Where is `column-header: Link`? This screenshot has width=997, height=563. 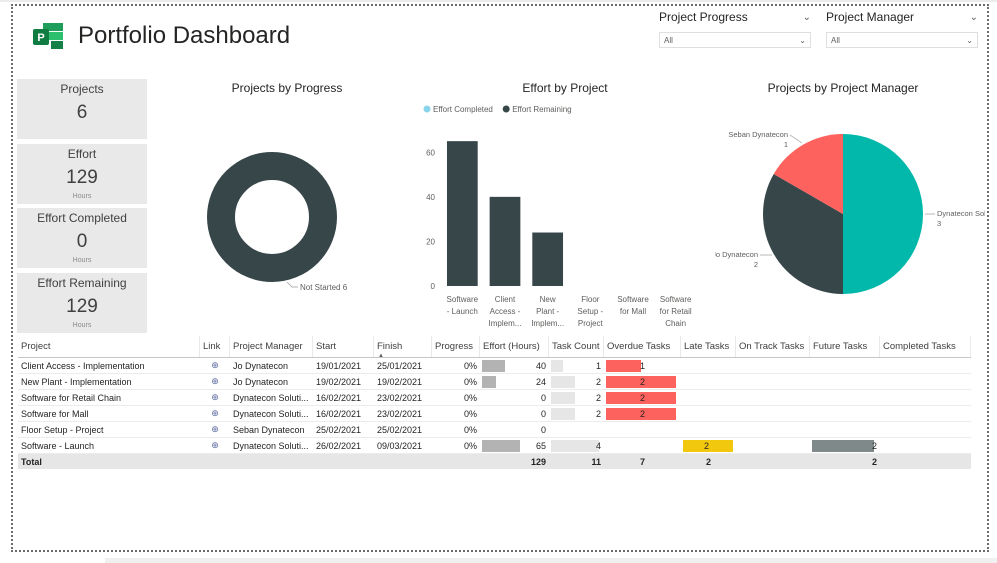
column-header: Link is located at coordinates (215, 346).